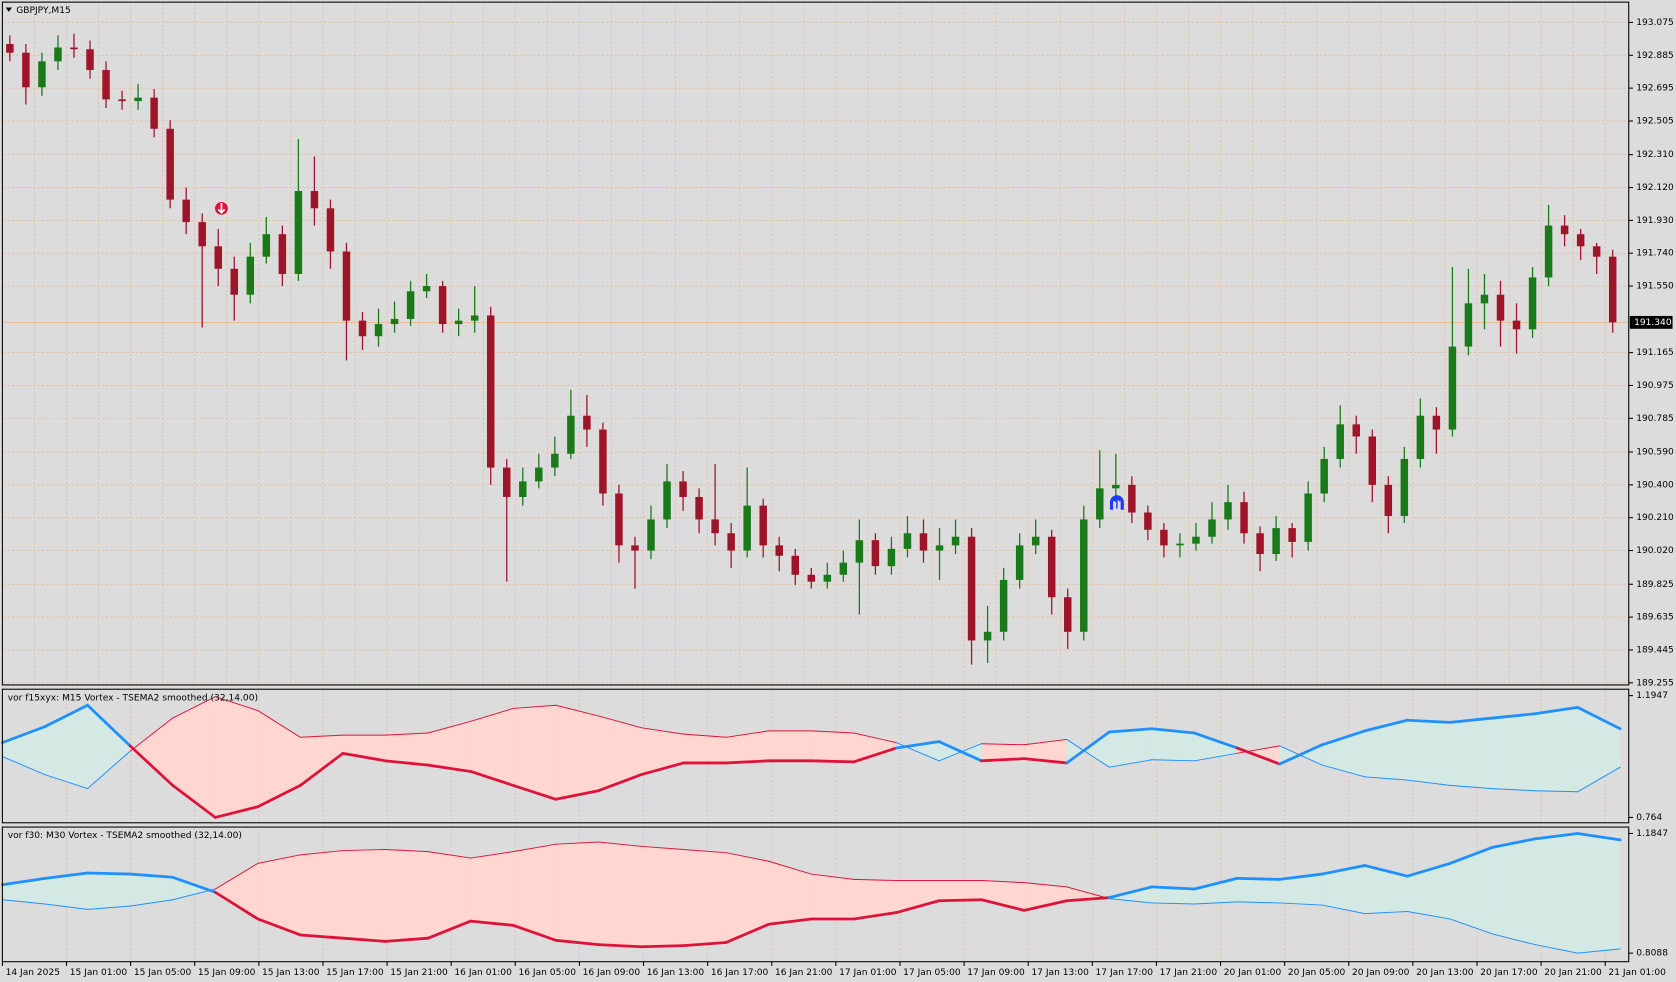  I want to click on menu-triangle, so click(9, 9).